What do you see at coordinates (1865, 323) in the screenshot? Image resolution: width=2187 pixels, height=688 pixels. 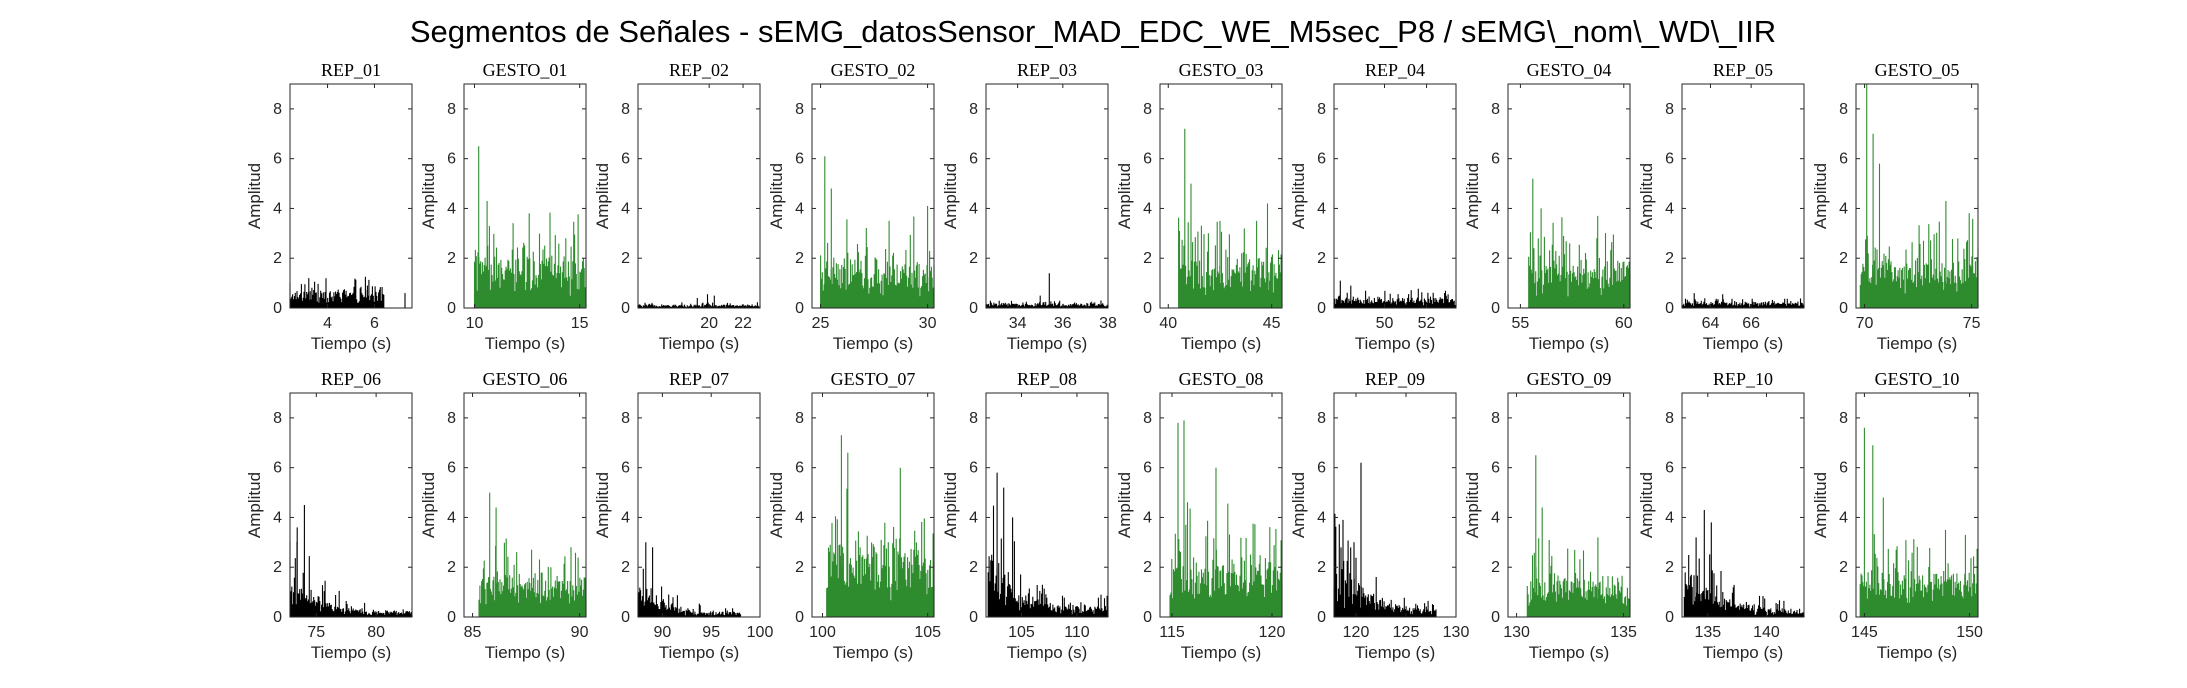 I see `x-tick-label: 70` at bounding box center [1865, 323].